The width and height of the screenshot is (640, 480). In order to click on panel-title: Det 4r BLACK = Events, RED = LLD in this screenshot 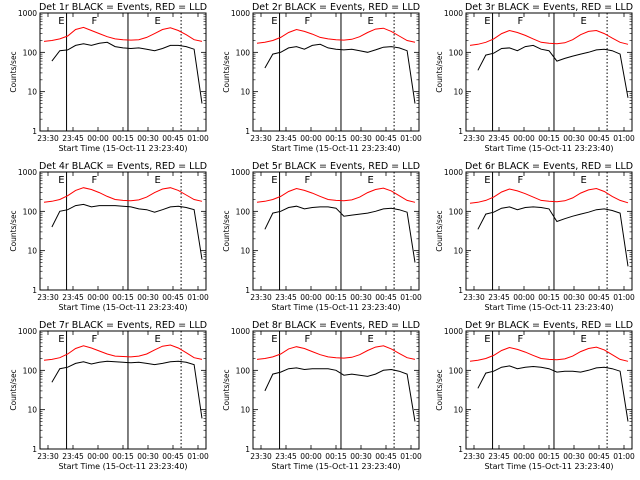, I will do `click(123, 166)`.